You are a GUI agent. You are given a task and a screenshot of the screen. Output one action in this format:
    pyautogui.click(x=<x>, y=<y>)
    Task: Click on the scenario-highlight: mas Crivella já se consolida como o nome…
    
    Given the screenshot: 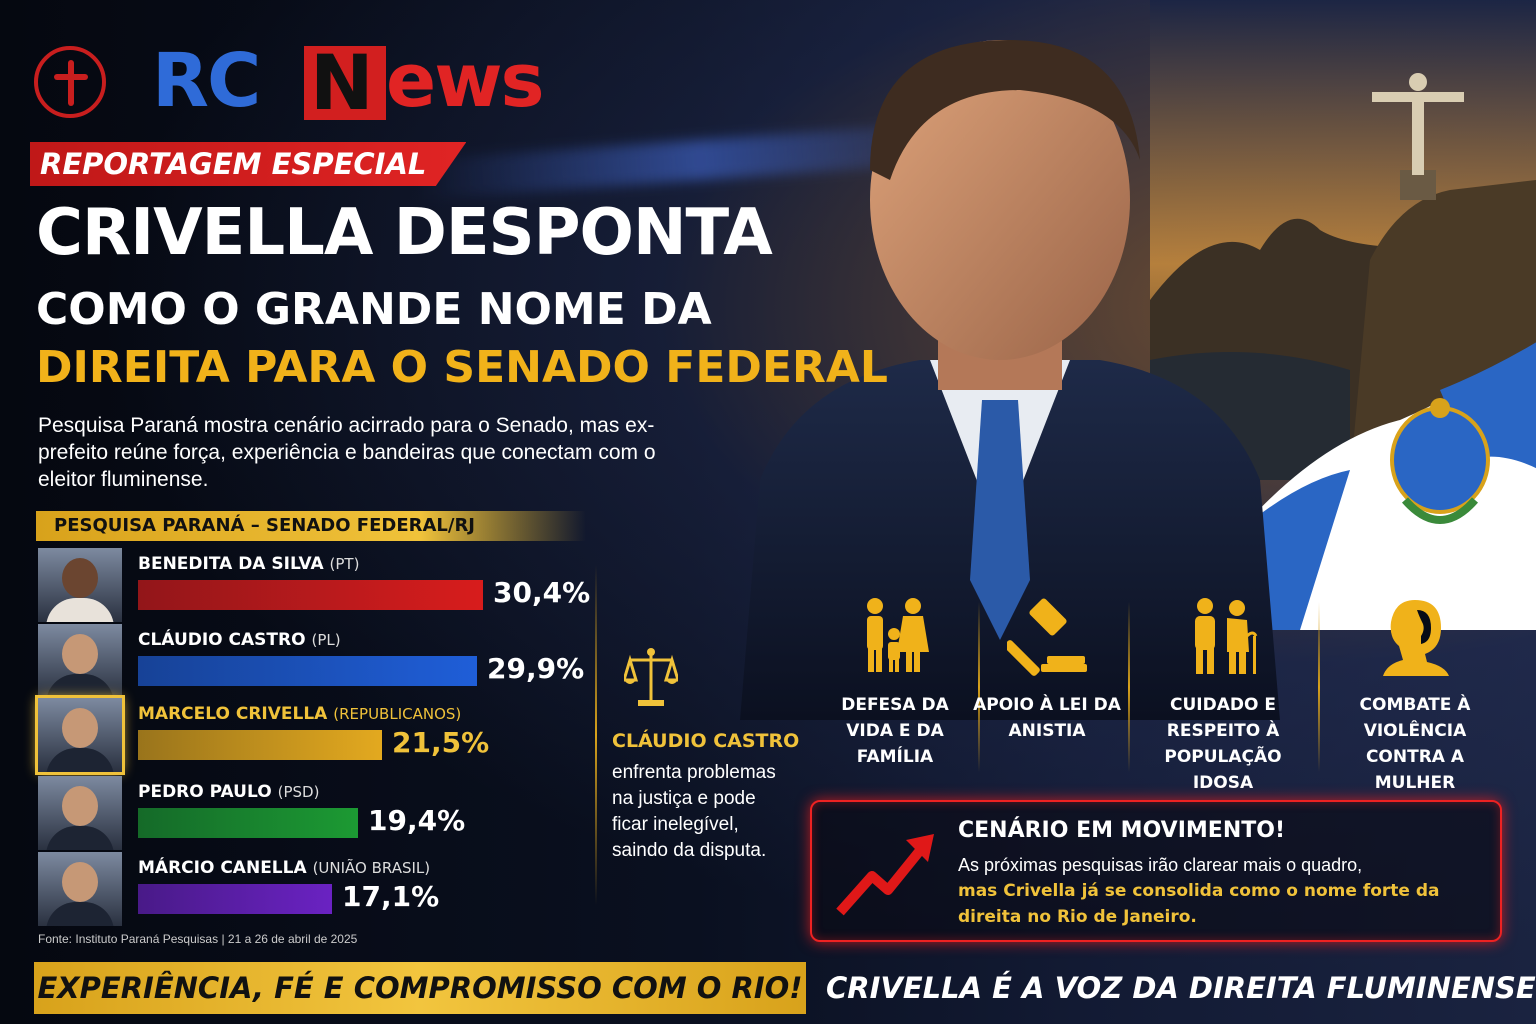 What is the action you would take?
    pyautogui.click(x=1199, y=904)
    